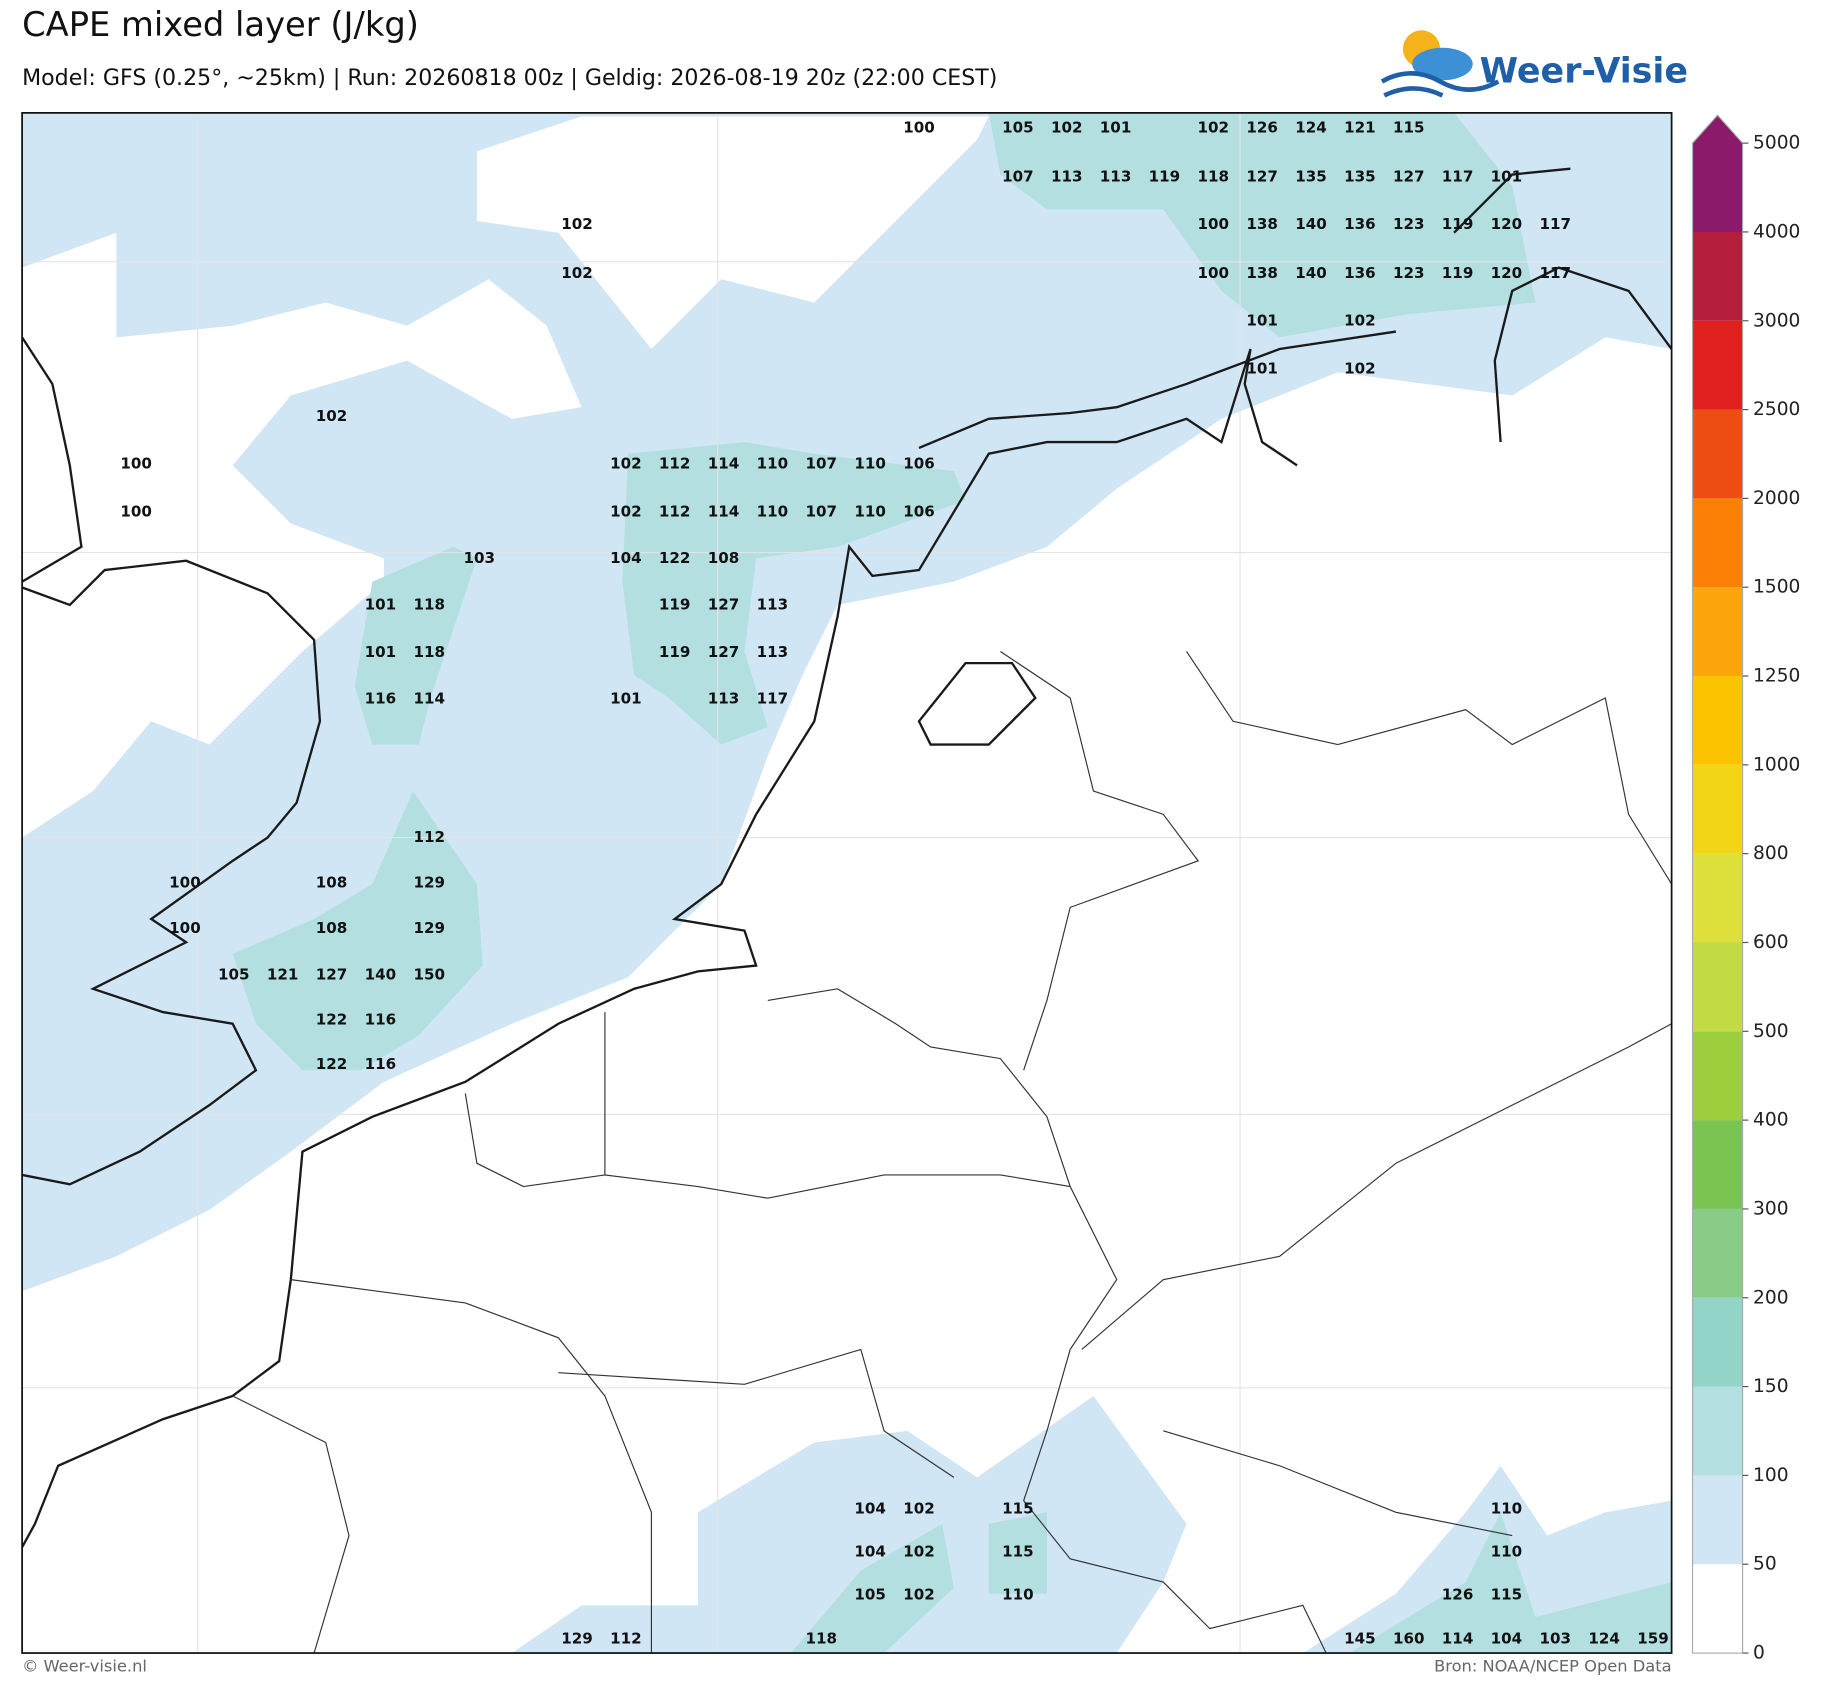  I want to click on cape-label: 160, so click(1409, 1639).